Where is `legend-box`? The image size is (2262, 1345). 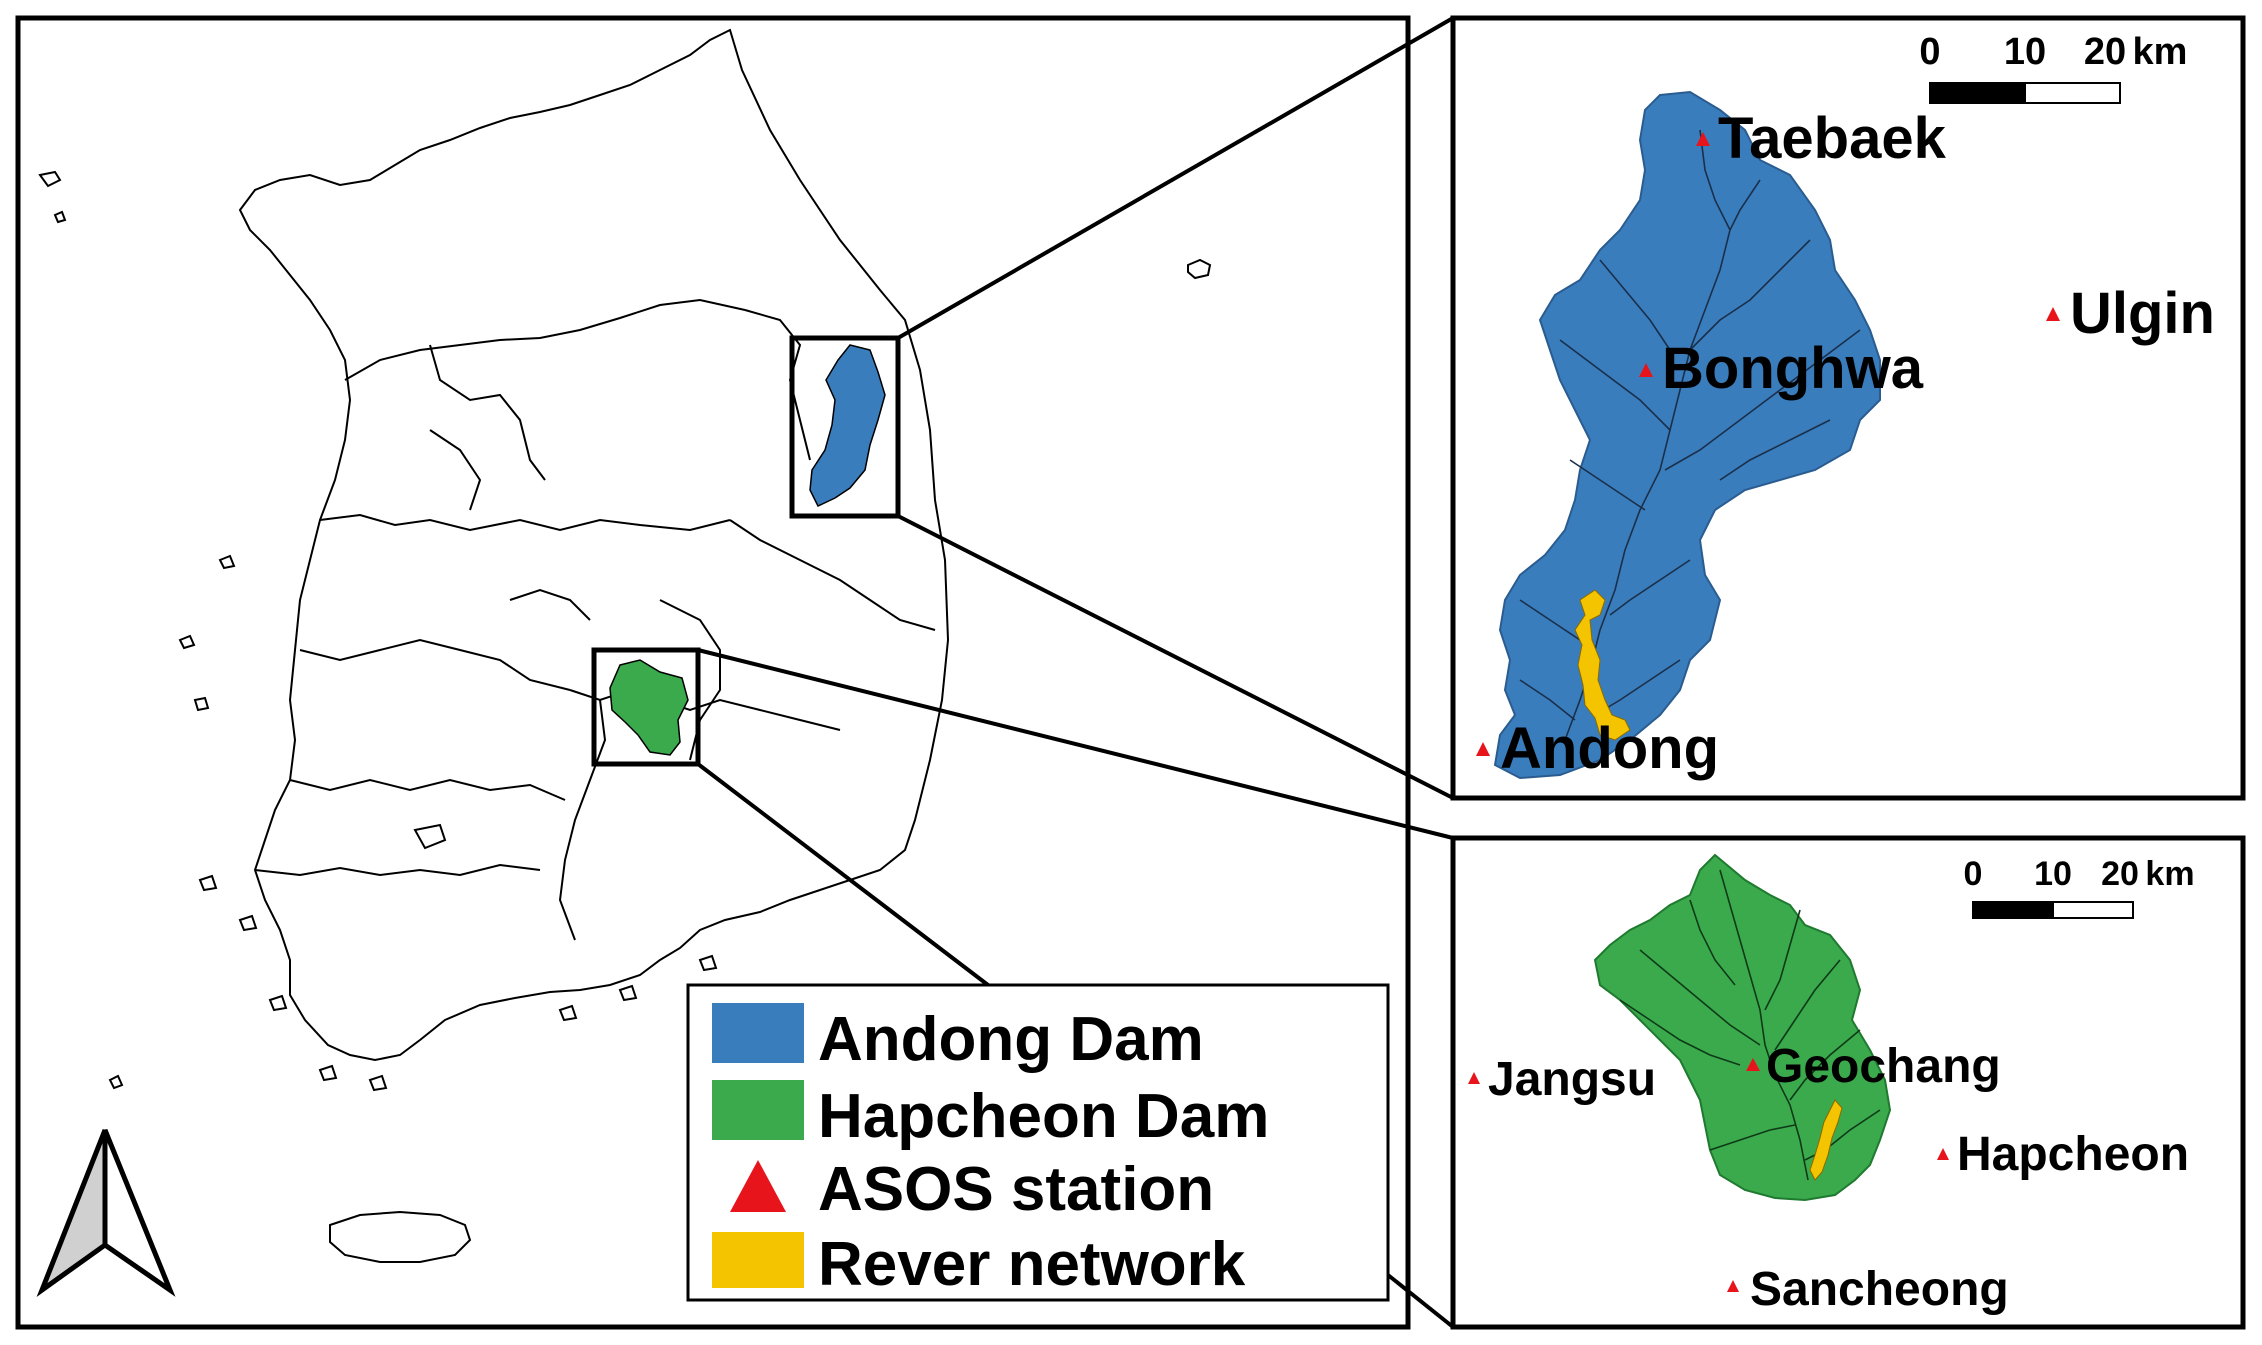 legend-box is located at coordinates (1038, 1142).